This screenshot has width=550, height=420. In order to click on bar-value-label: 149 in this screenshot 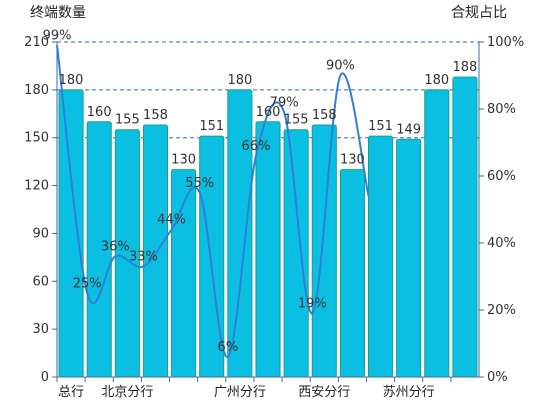, I will do `click(408, 129)`.